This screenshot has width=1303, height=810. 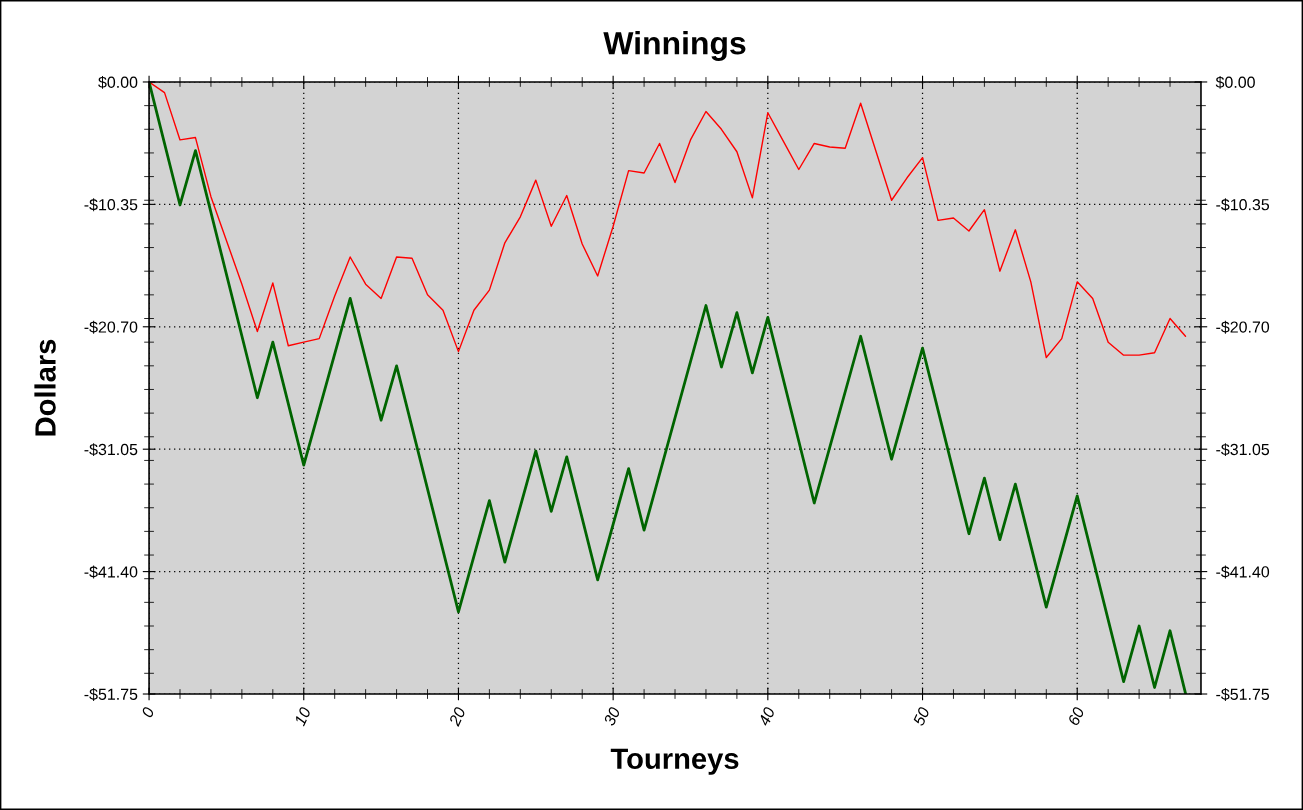 What do you see at coordinates (111, 450) in the screenshot?
I see `y-tick-label: -$31.05` at bounding box center [111, 450].